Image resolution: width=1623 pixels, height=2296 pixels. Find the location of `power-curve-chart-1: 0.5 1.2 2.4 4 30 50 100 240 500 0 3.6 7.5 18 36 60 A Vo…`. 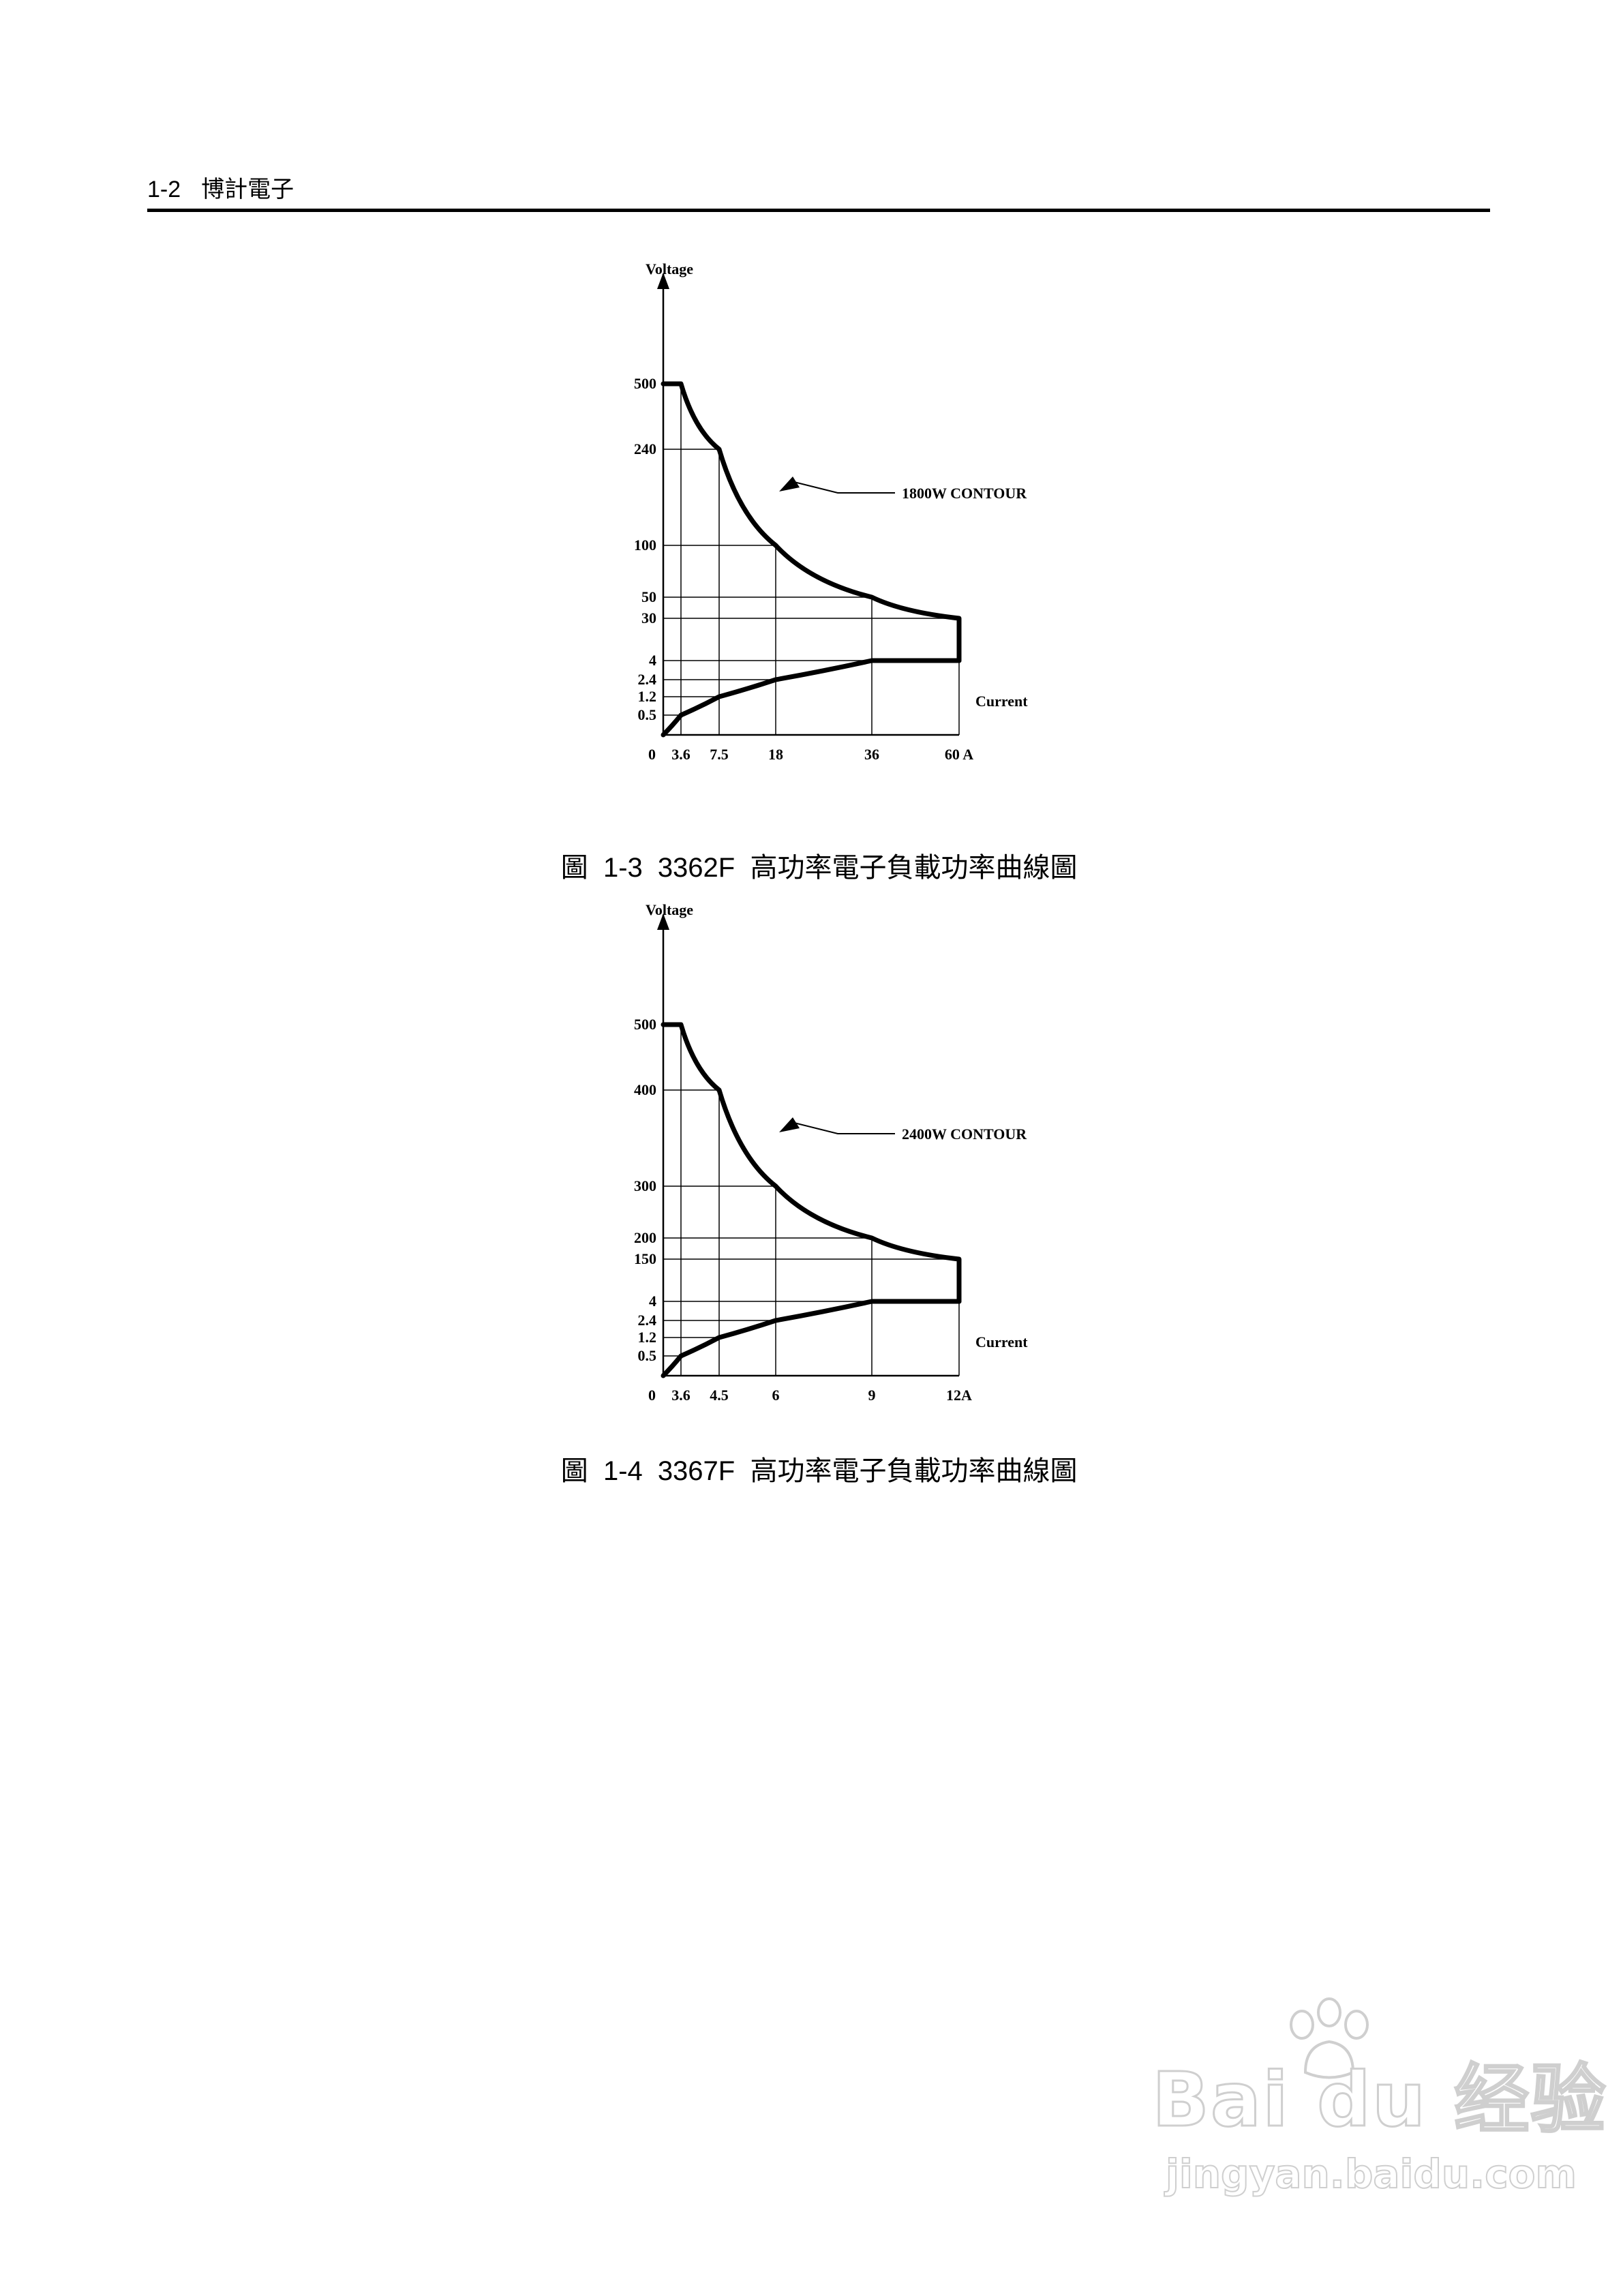

power-curve-chart-1: 0.5 1.2 2.4 4 30 50 100 240 500 0 3.6 7.5 18 36 60 A Vo… is located at coordinates (859, 511).